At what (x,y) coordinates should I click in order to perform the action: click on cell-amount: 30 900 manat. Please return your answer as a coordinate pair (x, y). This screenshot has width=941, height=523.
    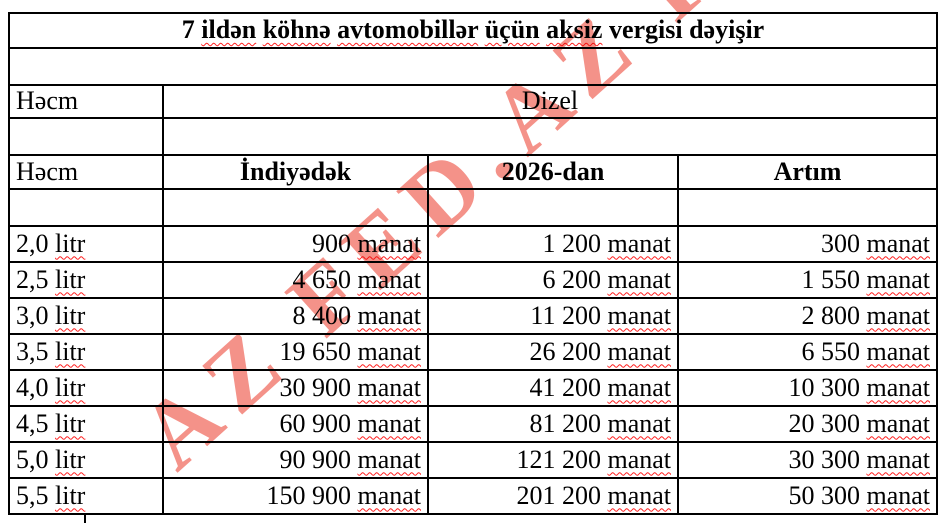
    Looking at the image, I should click on (295, 388).